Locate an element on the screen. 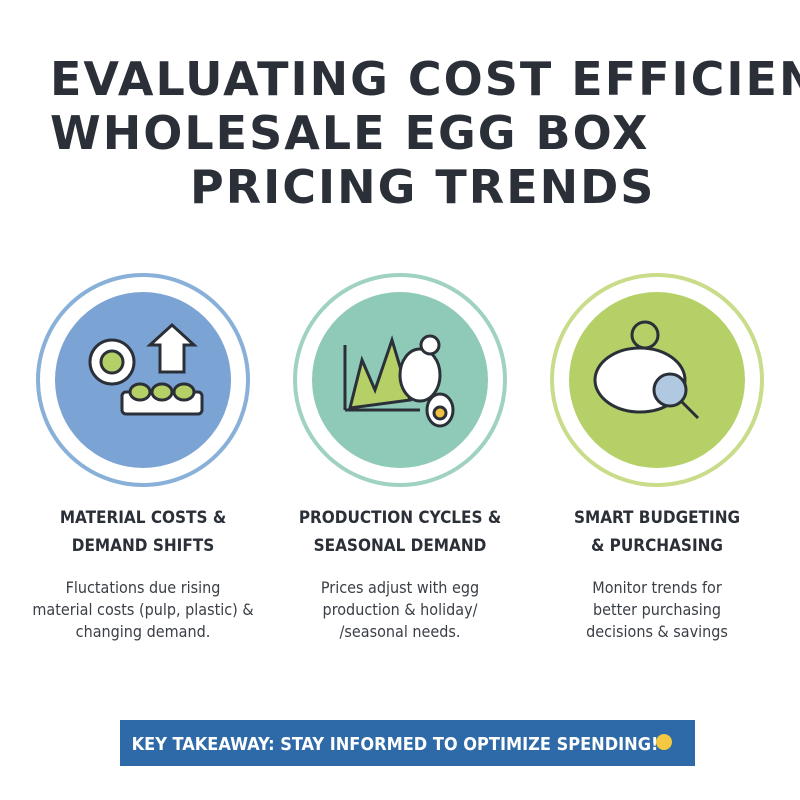 The image size is (800, 800). card-title: & PURCHASING is located at coordinates (657, 546).